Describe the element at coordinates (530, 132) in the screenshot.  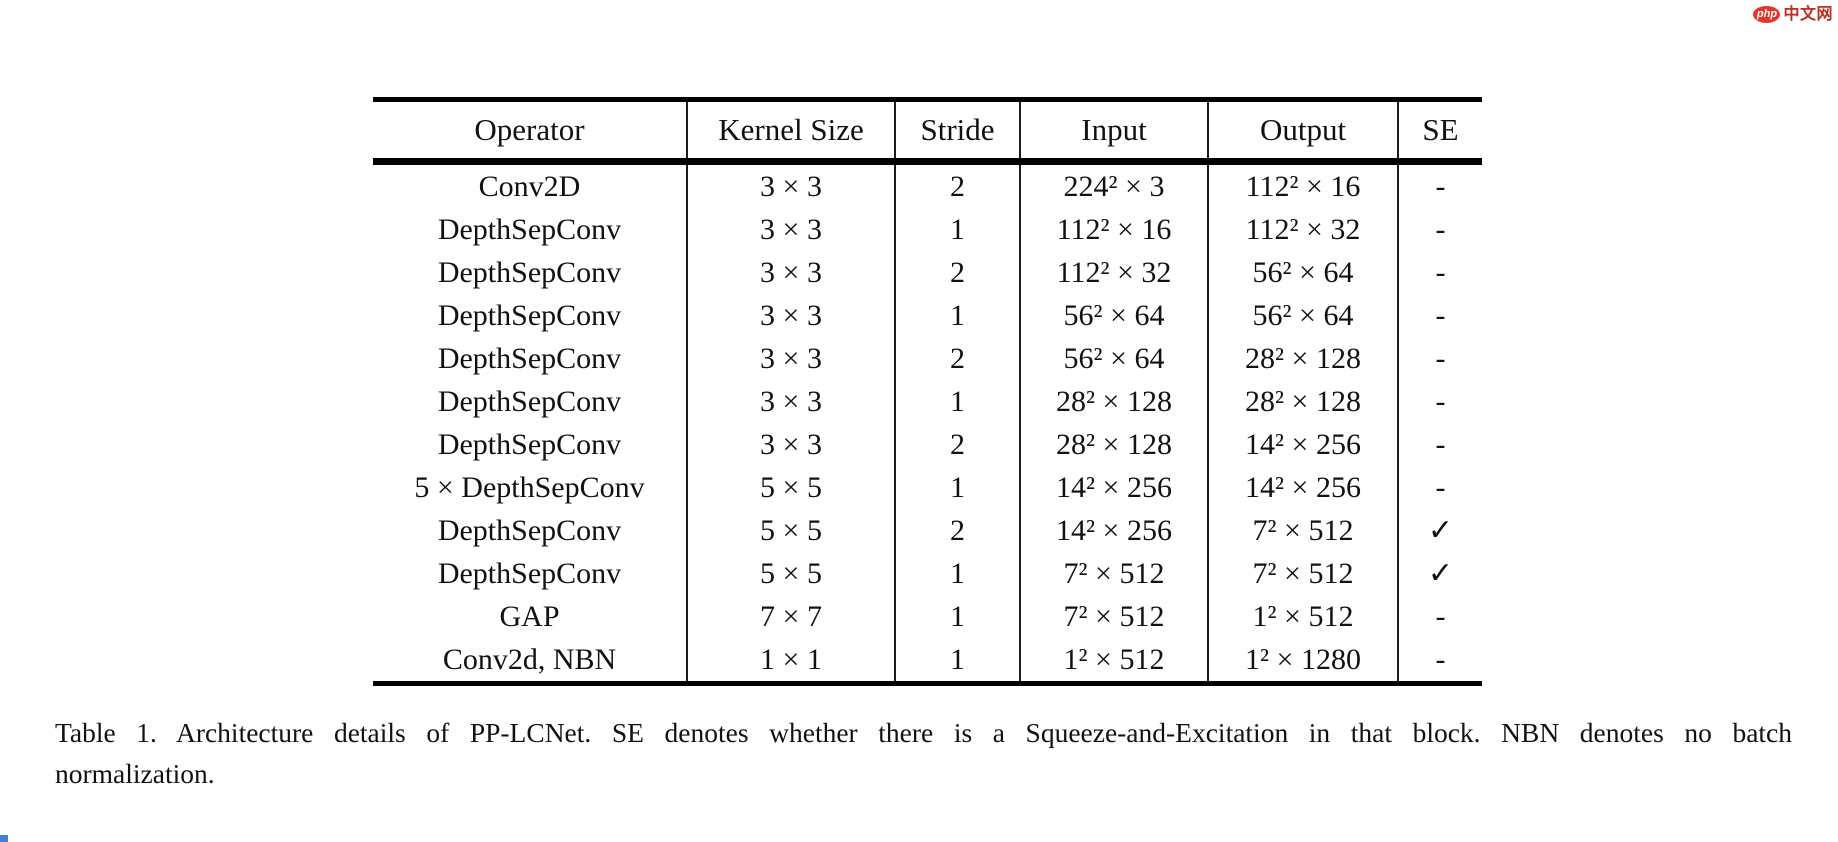
I see `header-operator: Operator` at that location.